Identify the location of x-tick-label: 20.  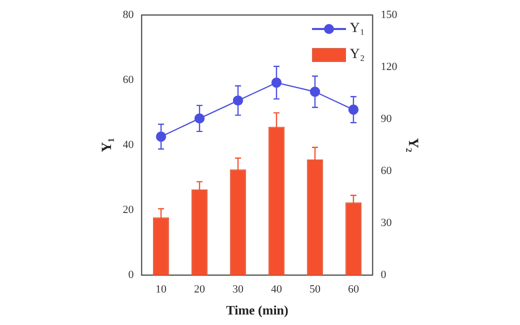
(200, 290).